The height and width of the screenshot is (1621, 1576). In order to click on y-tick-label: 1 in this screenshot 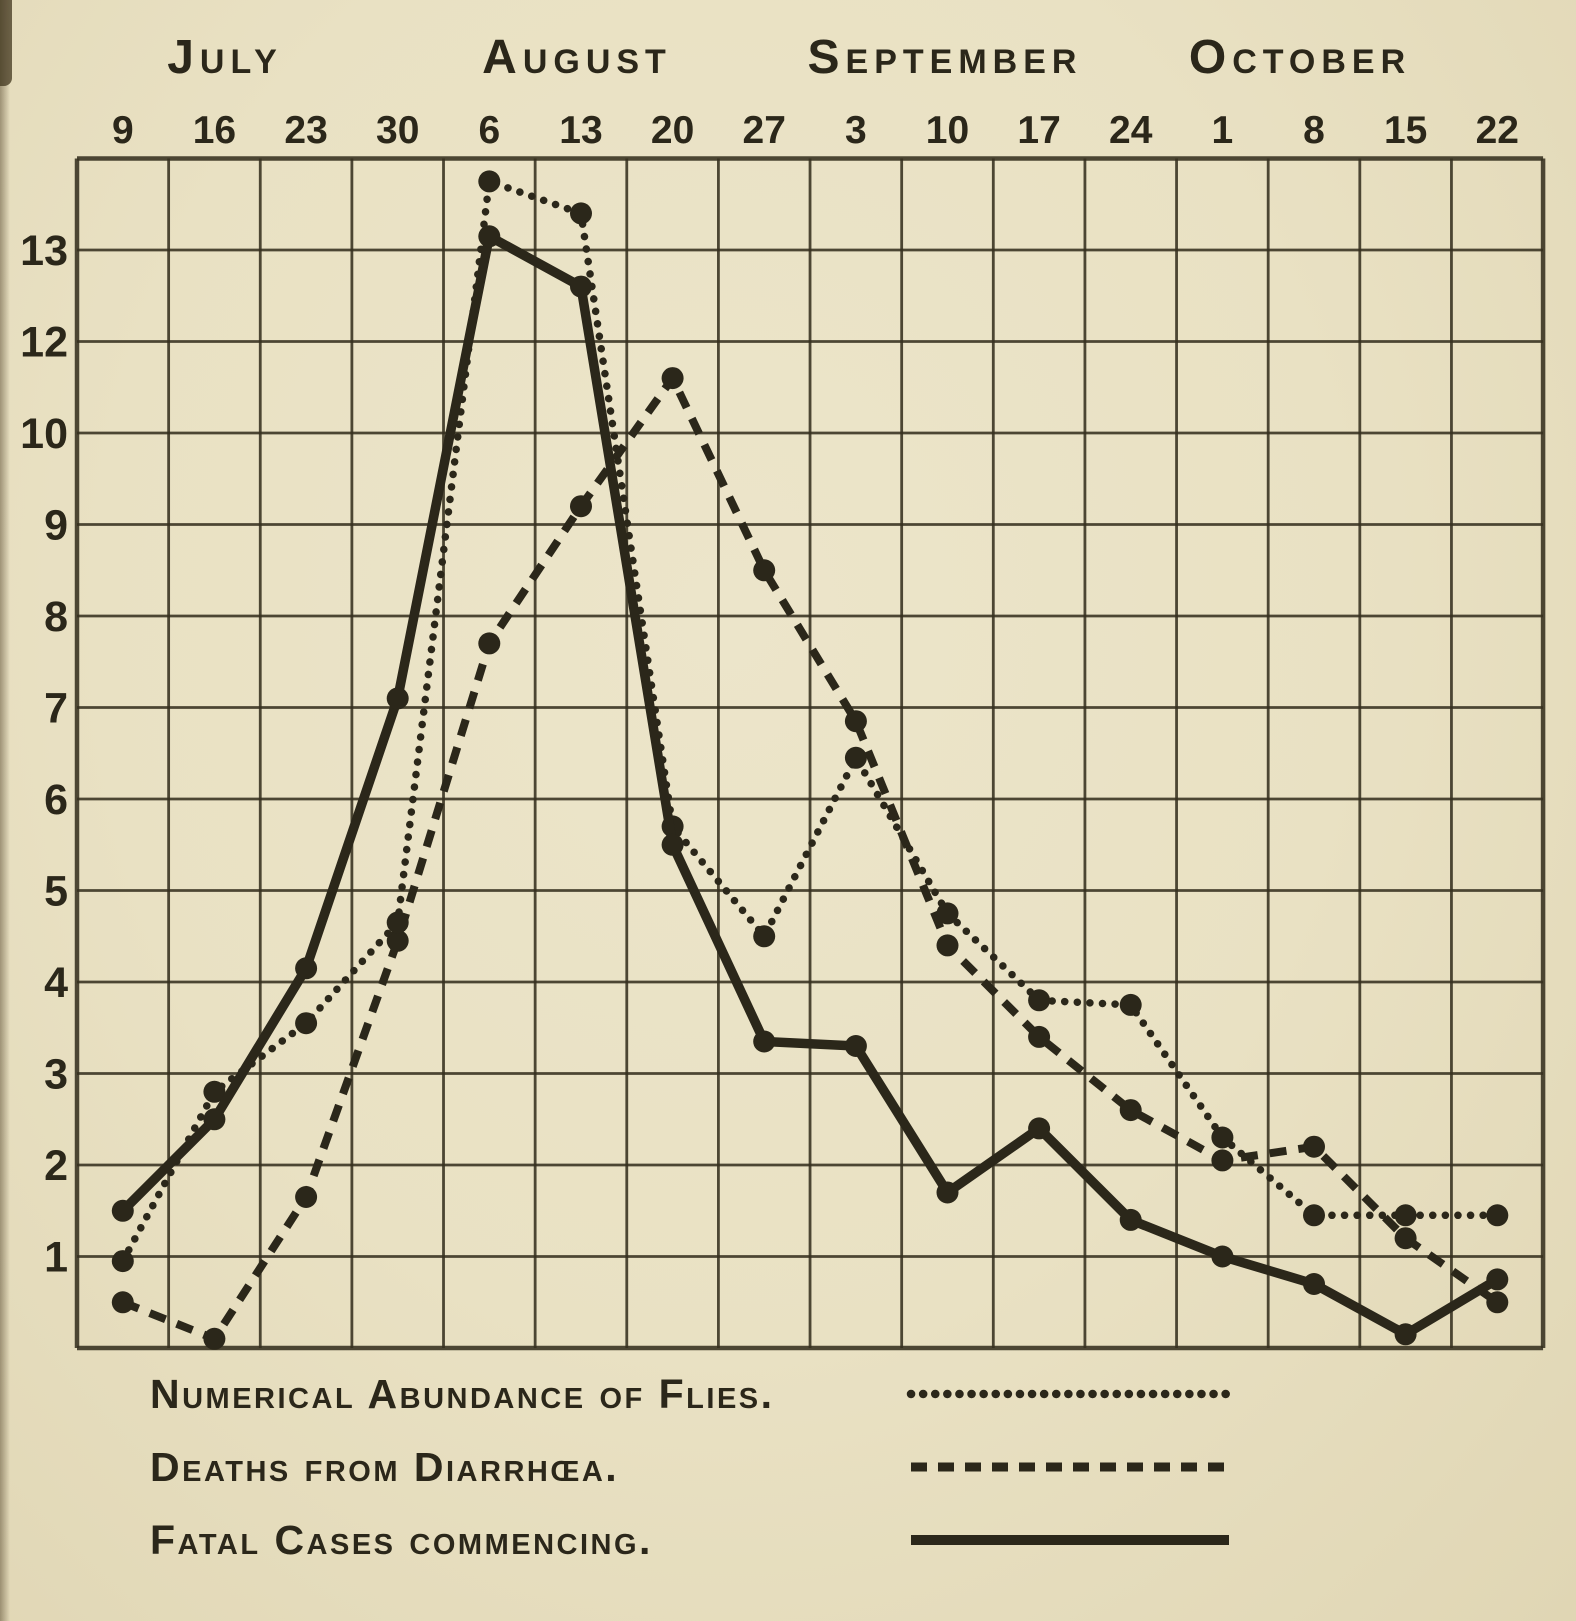, I will do `click(56, 1258)`.